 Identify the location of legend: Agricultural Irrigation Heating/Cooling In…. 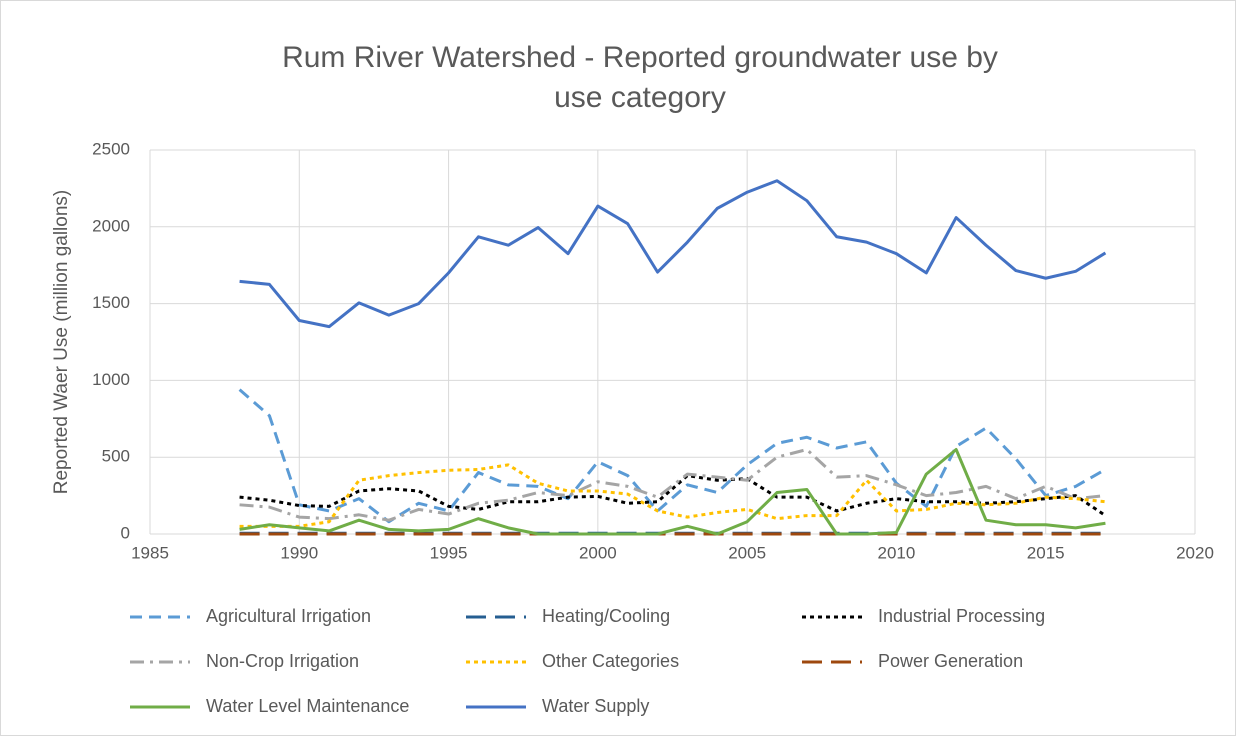
(587, 661).